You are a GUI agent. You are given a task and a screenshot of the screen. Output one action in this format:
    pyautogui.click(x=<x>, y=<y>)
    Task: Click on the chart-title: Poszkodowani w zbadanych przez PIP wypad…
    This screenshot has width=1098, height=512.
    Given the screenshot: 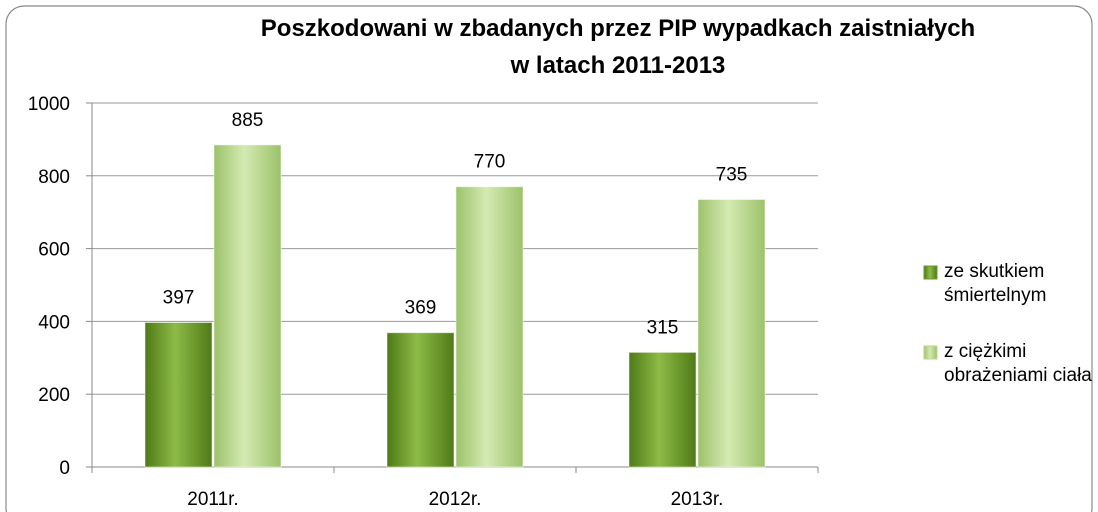 What is the action you would take?
    pyautogui.click(x=618, y=28)
    